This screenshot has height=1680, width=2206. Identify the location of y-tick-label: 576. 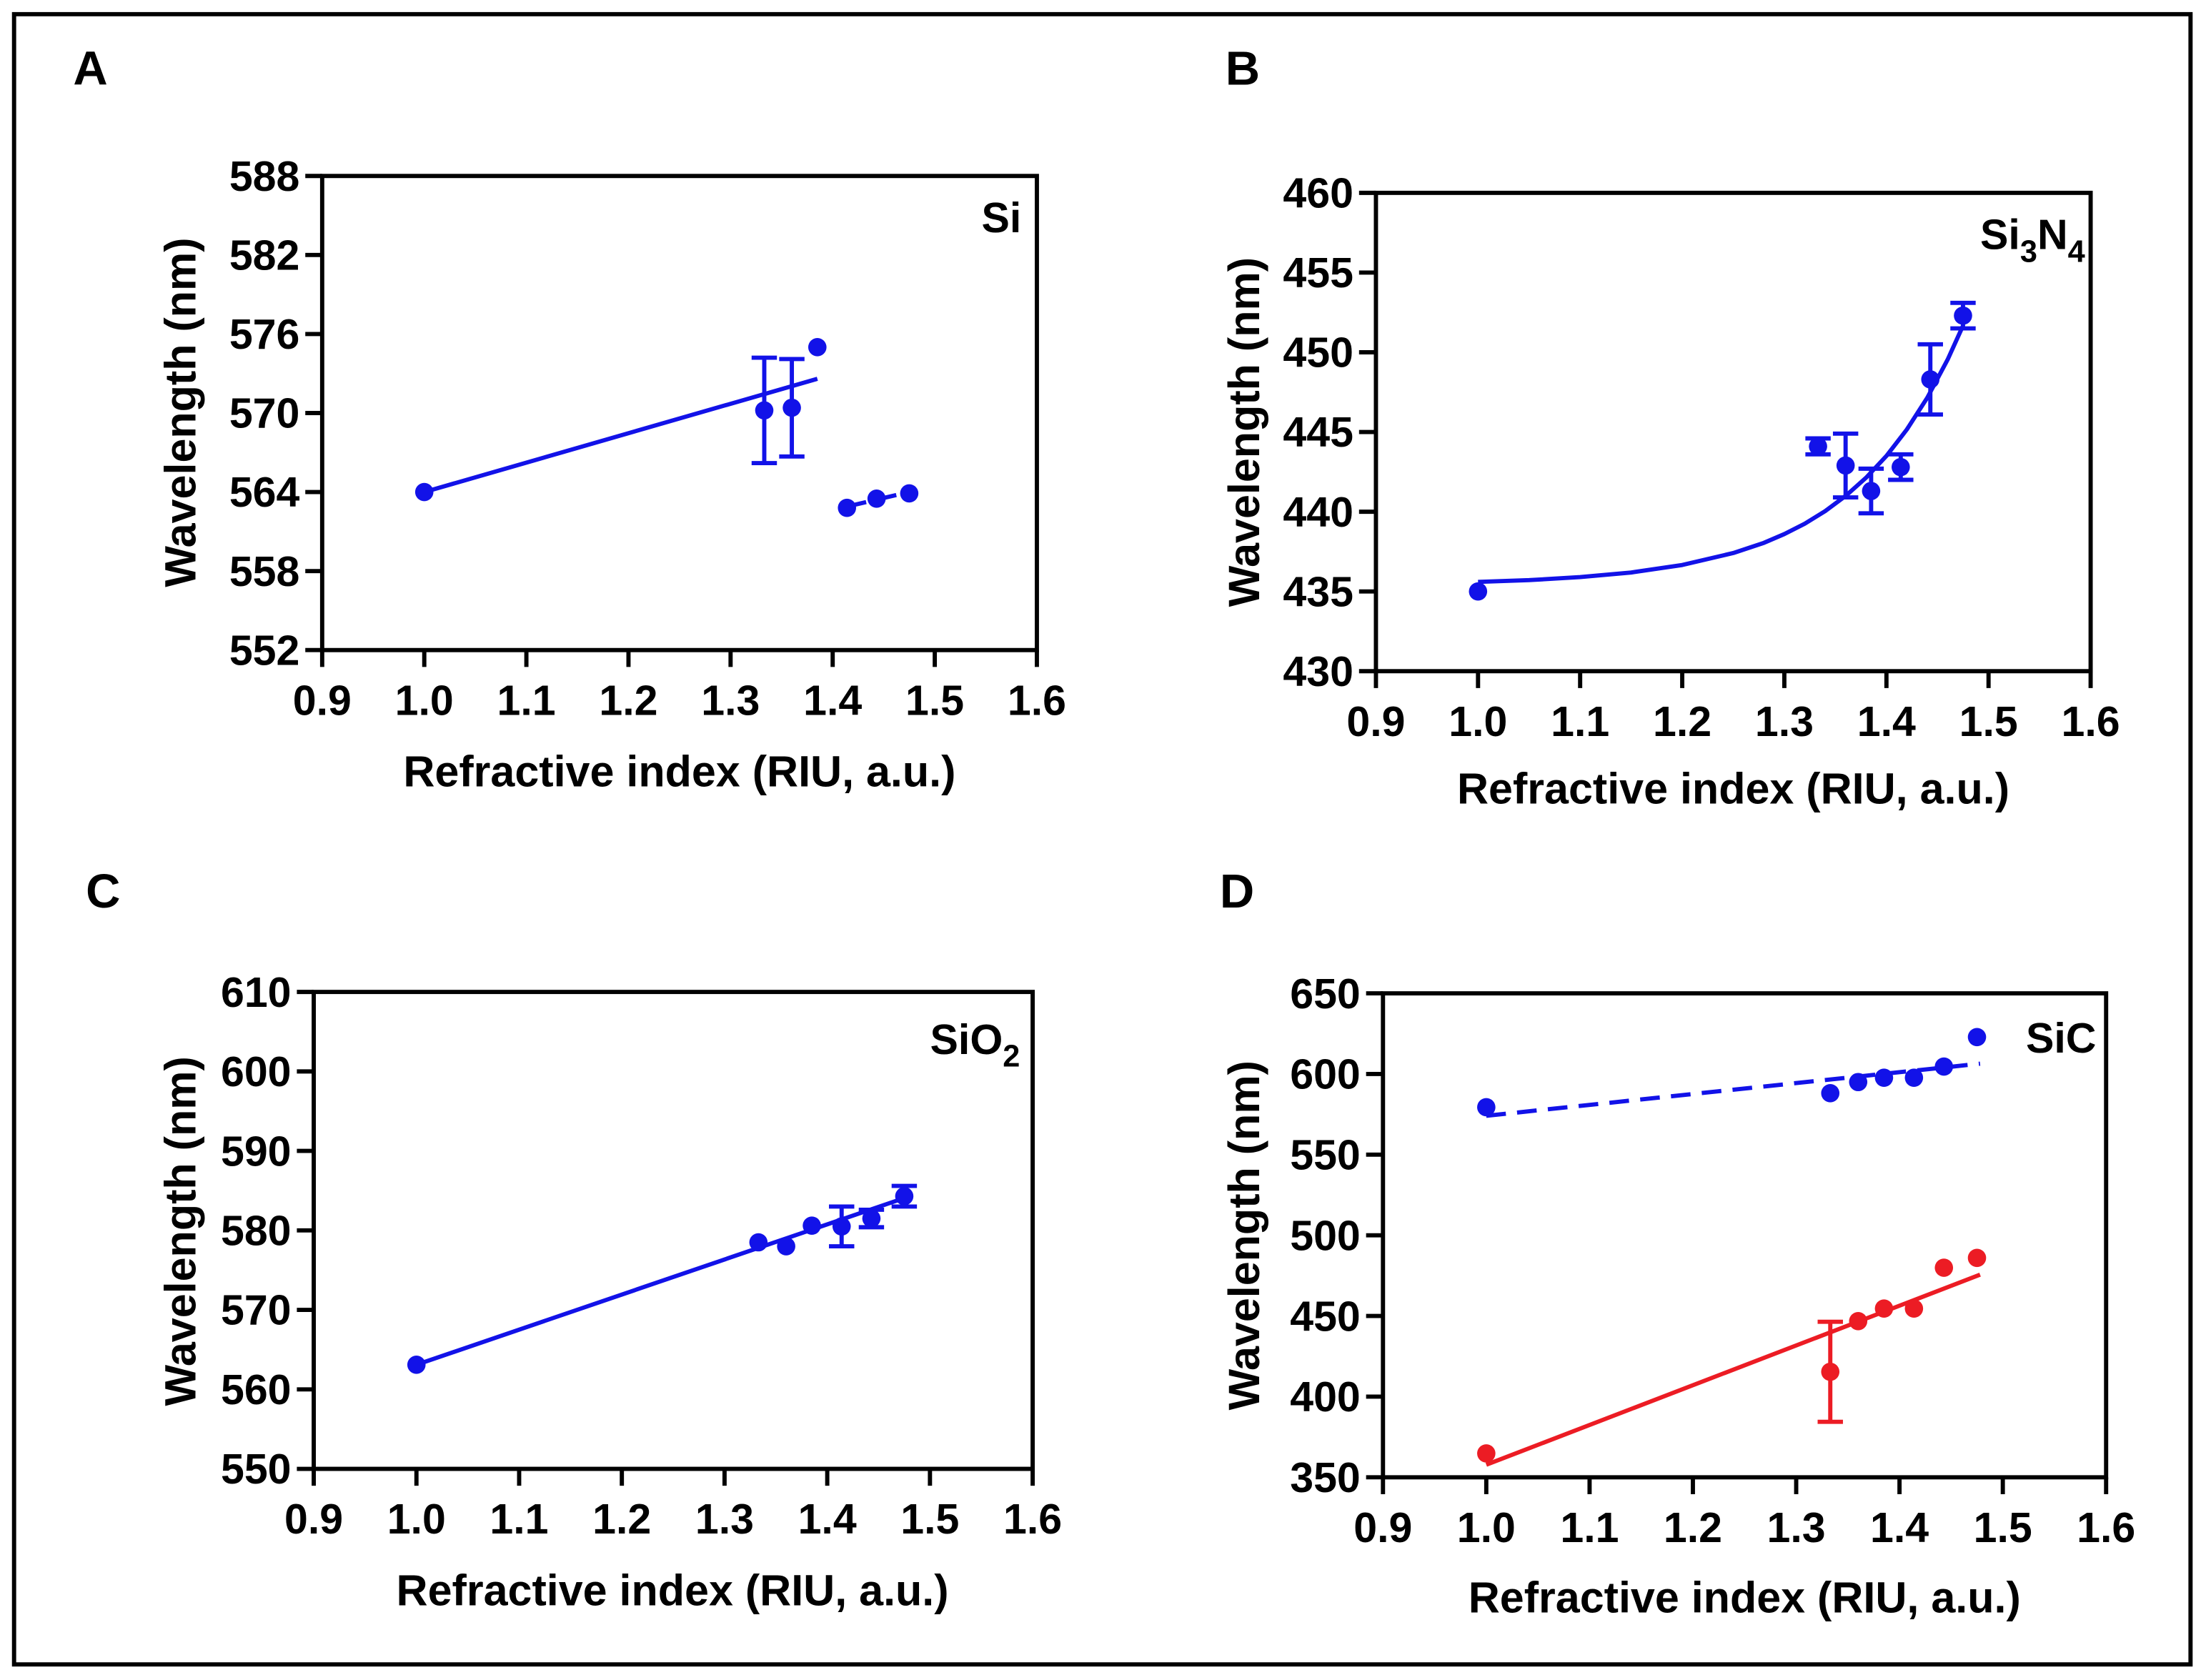
(264, 334).